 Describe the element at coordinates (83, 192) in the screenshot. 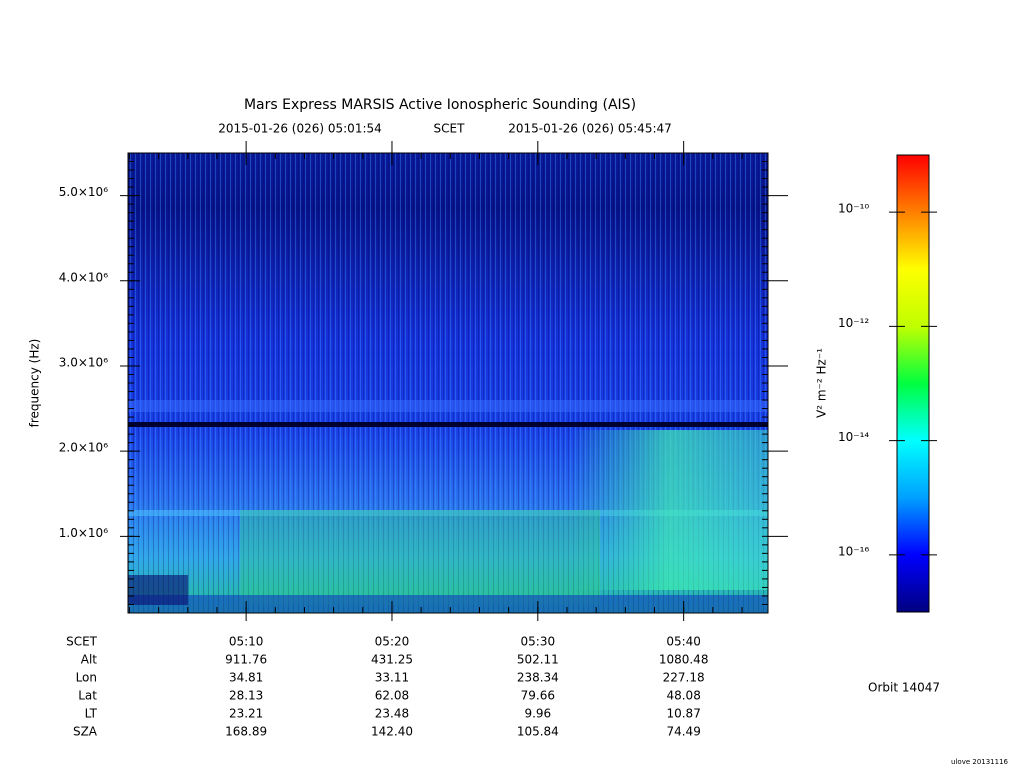

I see `y-tick-label: 5.0×10⁶` at that location.